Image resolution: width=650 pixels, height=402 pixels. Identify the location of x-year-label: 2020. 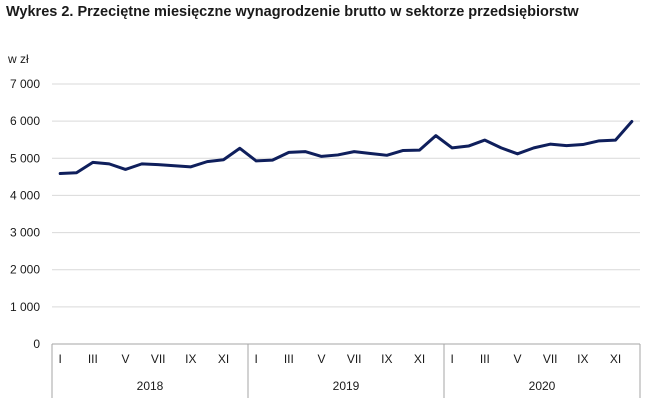
(542, 386).